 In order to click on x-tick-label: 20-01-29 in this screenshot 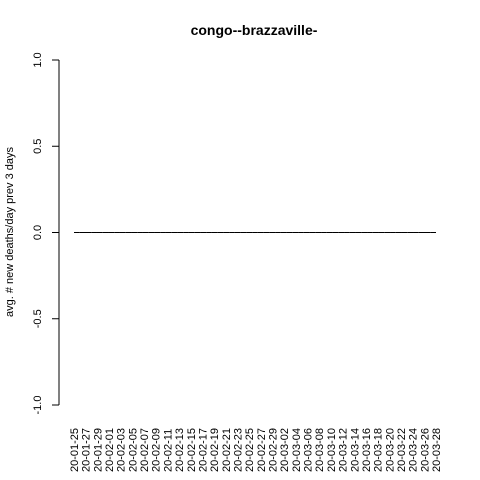, I will do `click(98, 450)`.